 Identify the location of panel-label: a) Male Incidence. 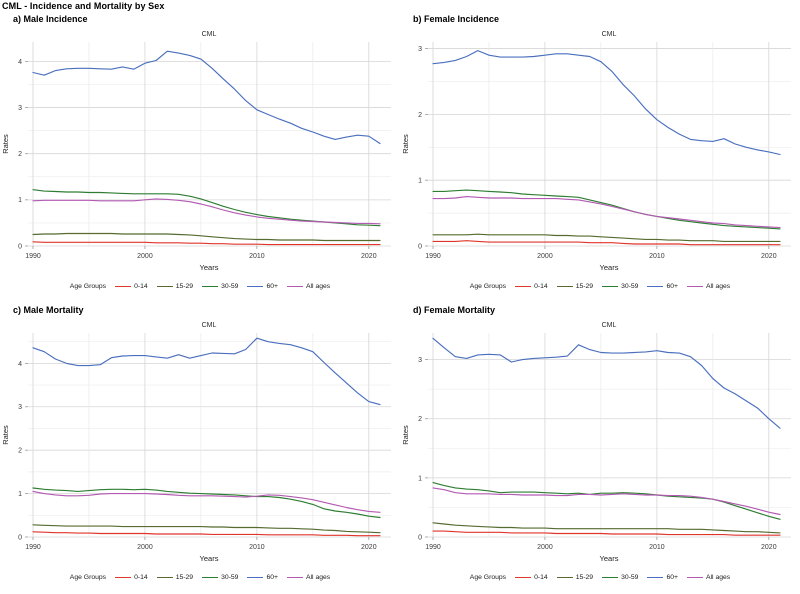
(50, 19).